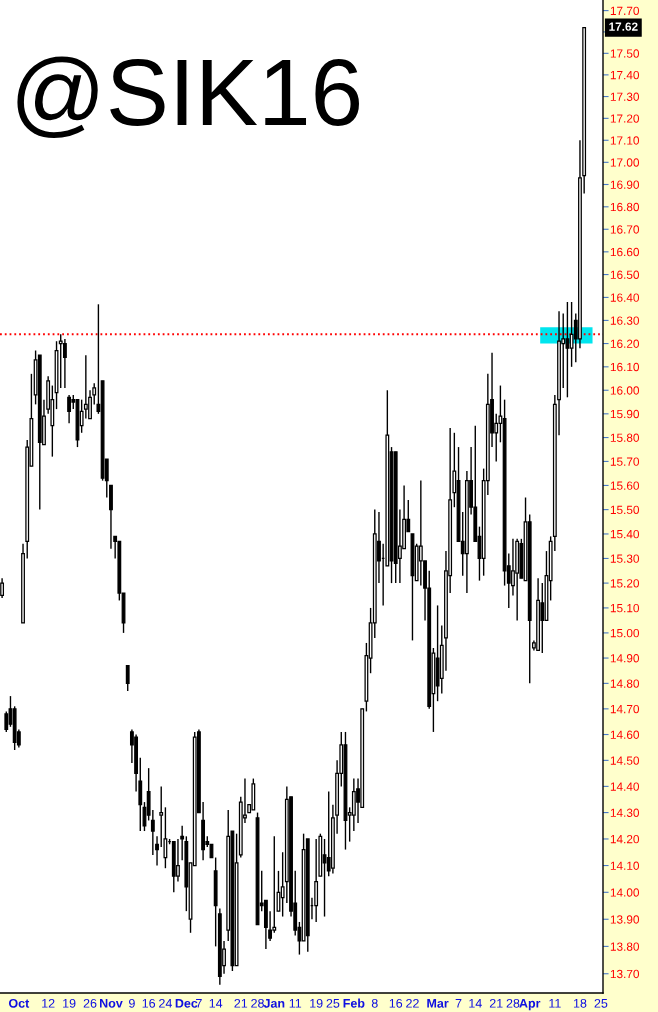 This screenshot has height=1012, width=658. What do you see at coordinates (625, 297) in the screenshot?
I see `y-tick-label: 16.40` at bounding box center [625, 297].